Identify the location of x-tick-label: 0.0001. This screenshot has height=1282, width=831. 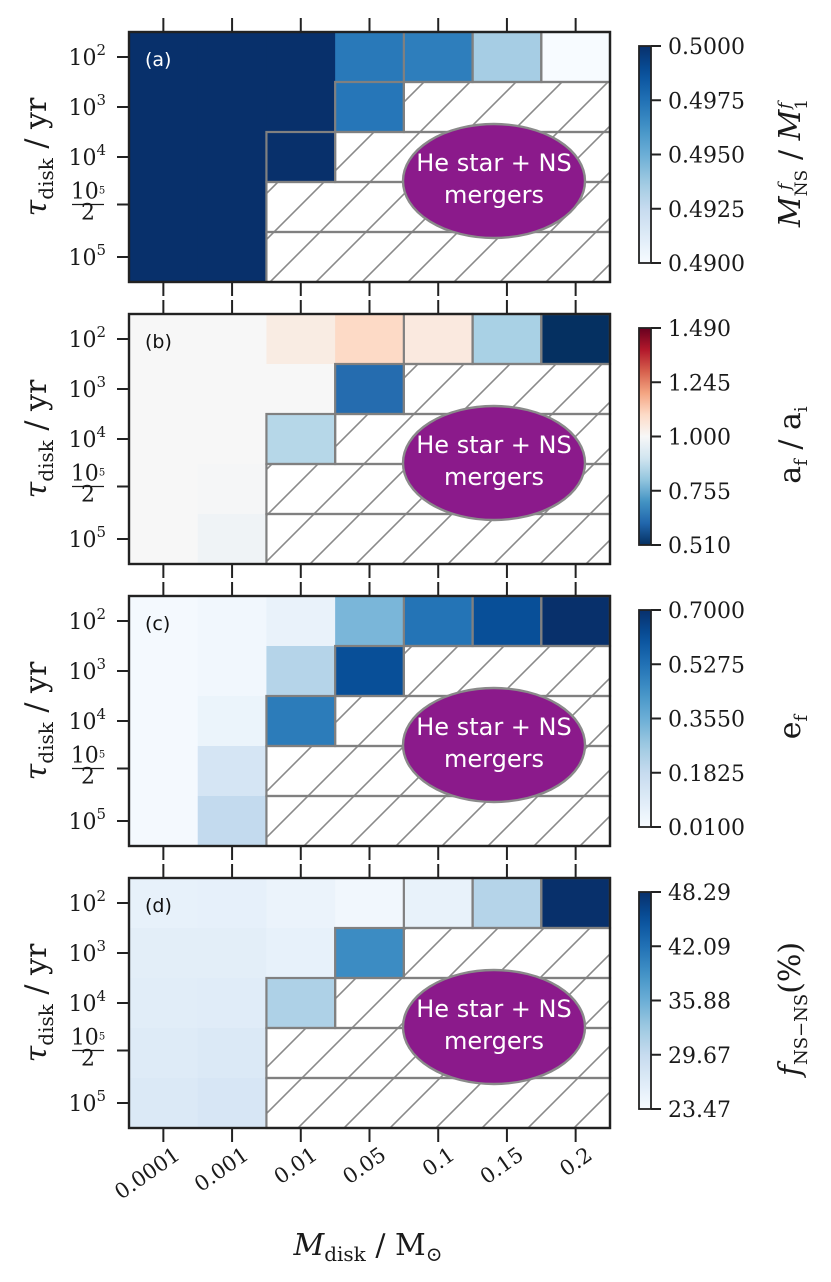
(147, 1173).